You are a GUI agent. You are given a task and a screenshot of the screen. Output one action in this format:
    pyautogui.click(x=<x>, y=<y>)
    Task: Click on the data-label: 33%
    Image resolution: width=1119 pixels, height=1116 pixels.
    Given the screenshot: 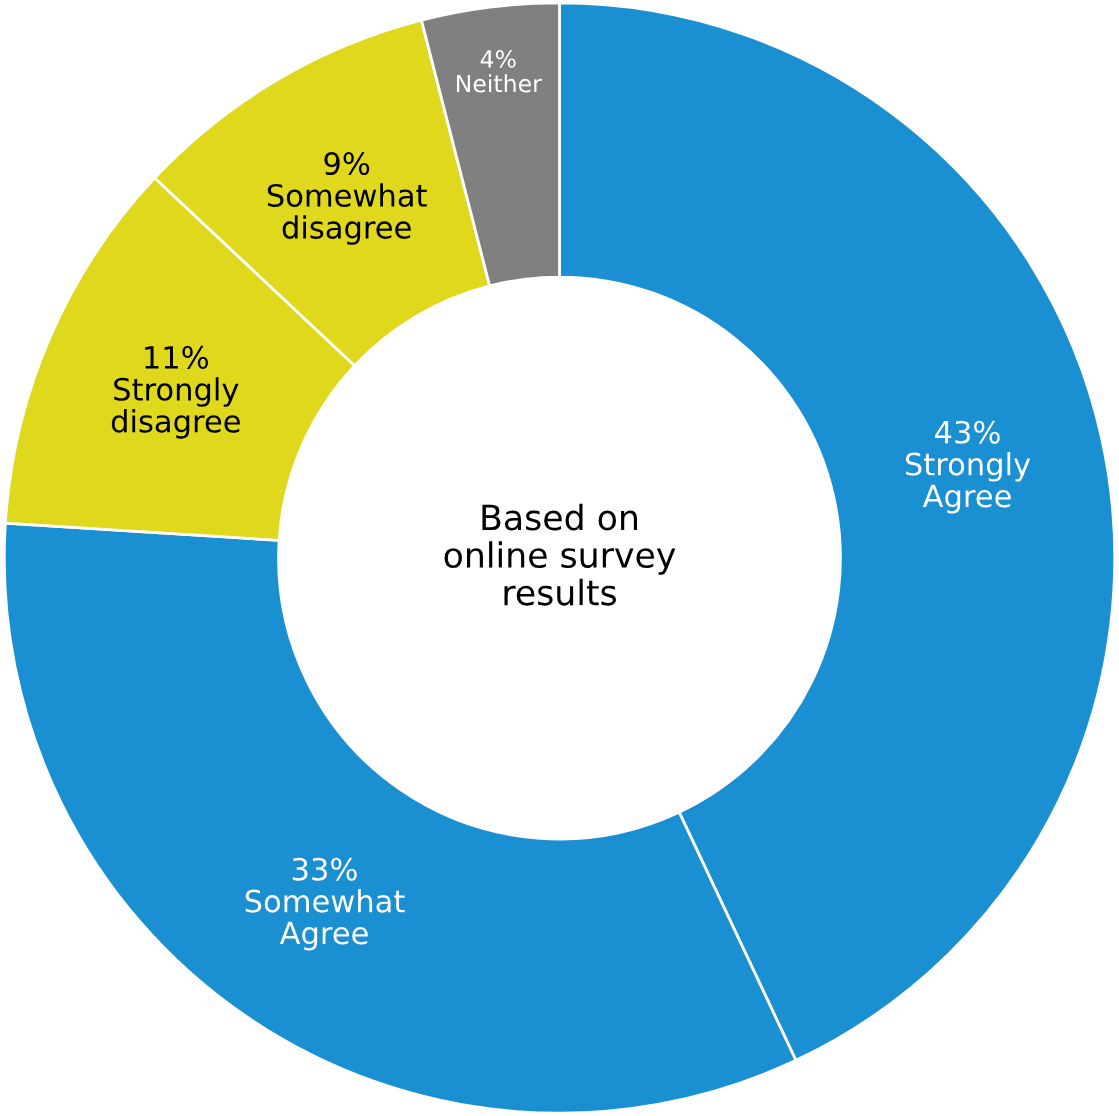 What is the action you would take?
    pyautogui.click(x=324, y=869)
    